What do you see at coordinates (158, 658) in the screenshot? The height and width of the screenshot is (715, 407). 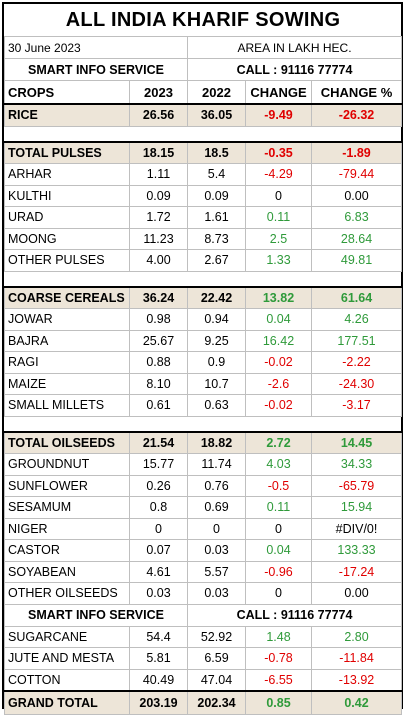 I see `cell-y2023: 5.81` at bounding box center [158, 658].